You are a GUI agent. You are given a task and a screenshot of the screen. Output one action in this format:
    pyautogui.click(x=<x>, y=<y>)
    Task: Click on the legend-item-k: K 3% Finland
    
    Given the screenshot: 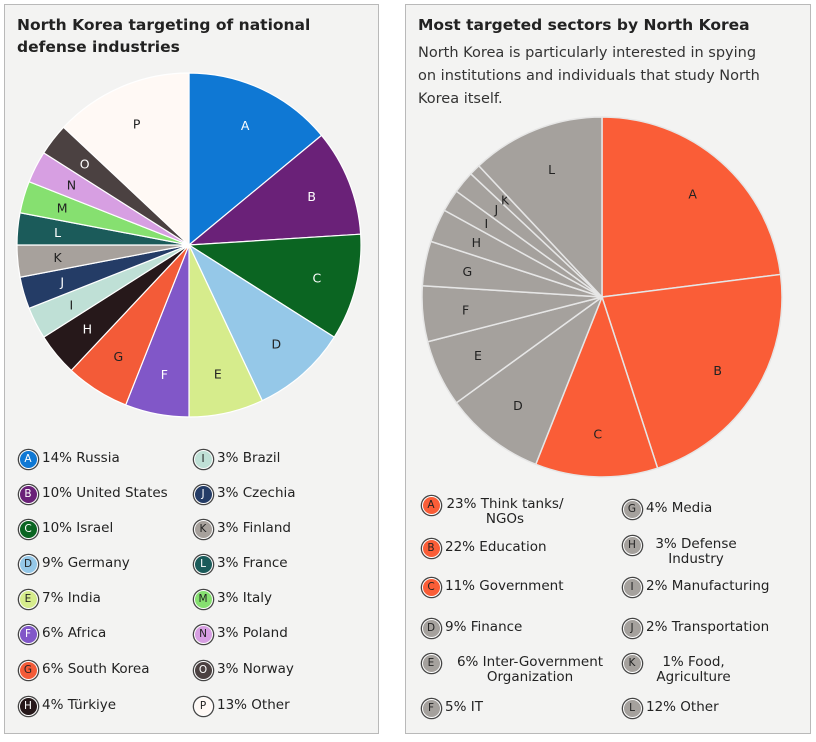 What is the action you would take?
    pyautogui.click(x=279, y=529)
    